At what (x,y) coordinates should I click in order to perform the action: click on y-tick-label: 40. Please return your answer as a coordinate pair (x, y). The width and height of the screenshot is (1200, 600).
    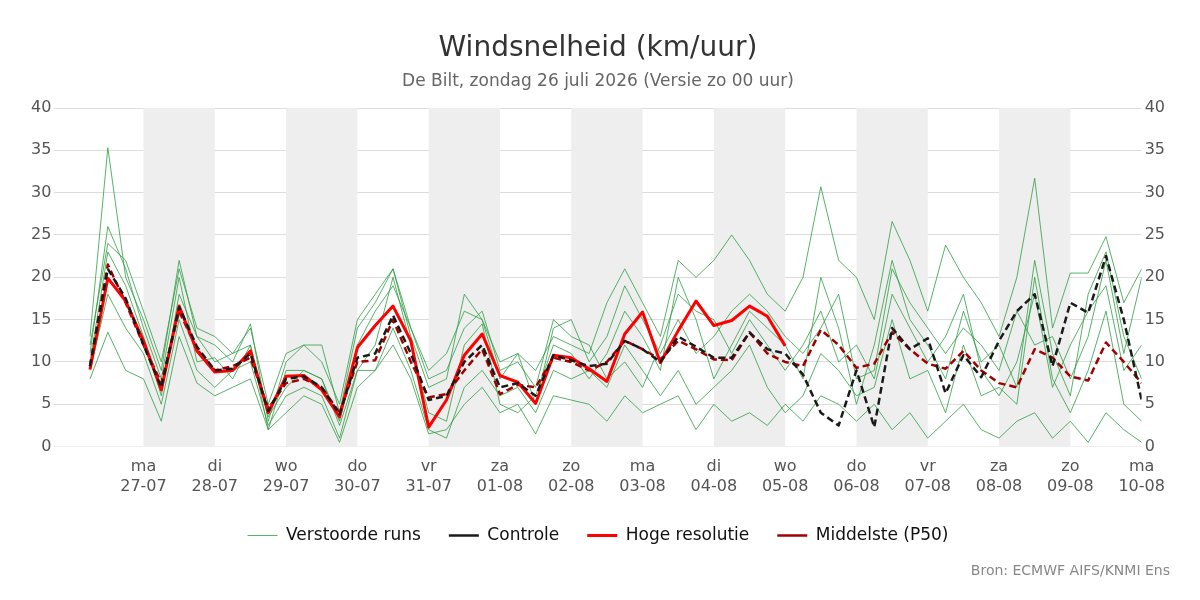
    Looking at the image, I should click on (41, 107).